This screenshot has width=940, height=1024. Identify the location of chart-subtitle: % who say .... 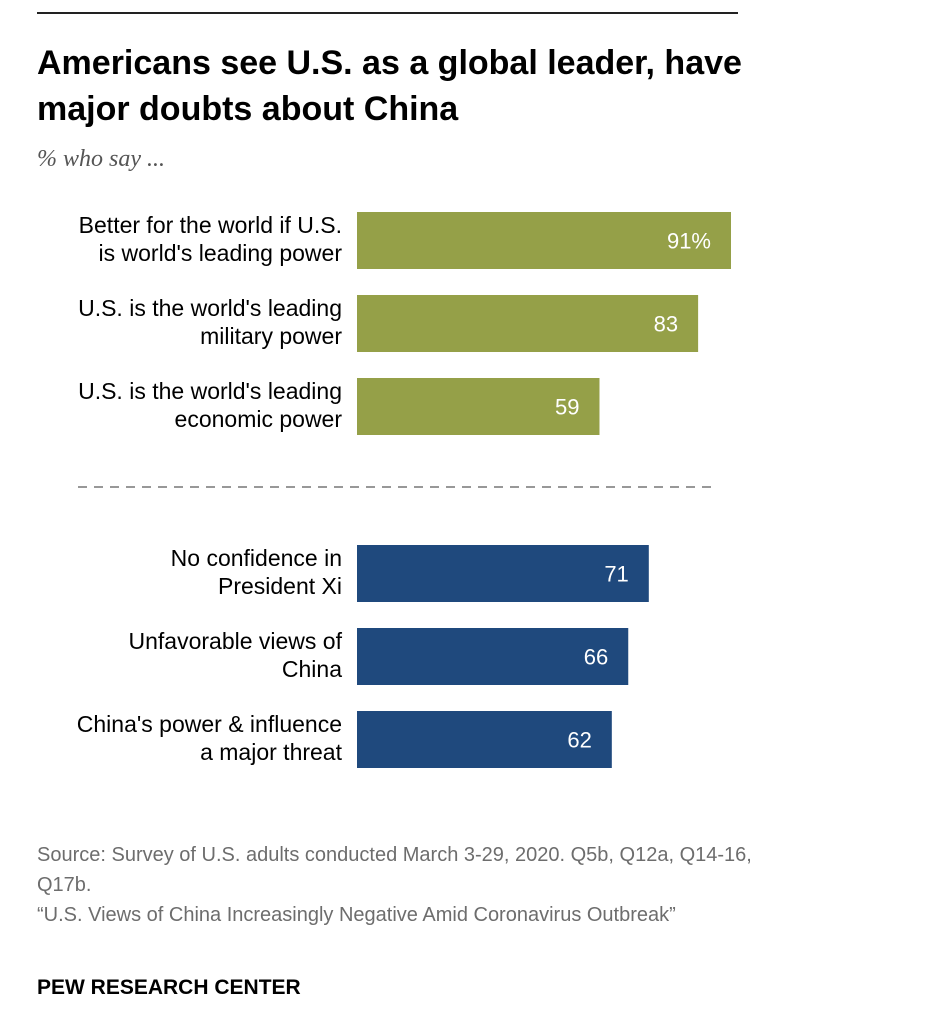
(101, 159).